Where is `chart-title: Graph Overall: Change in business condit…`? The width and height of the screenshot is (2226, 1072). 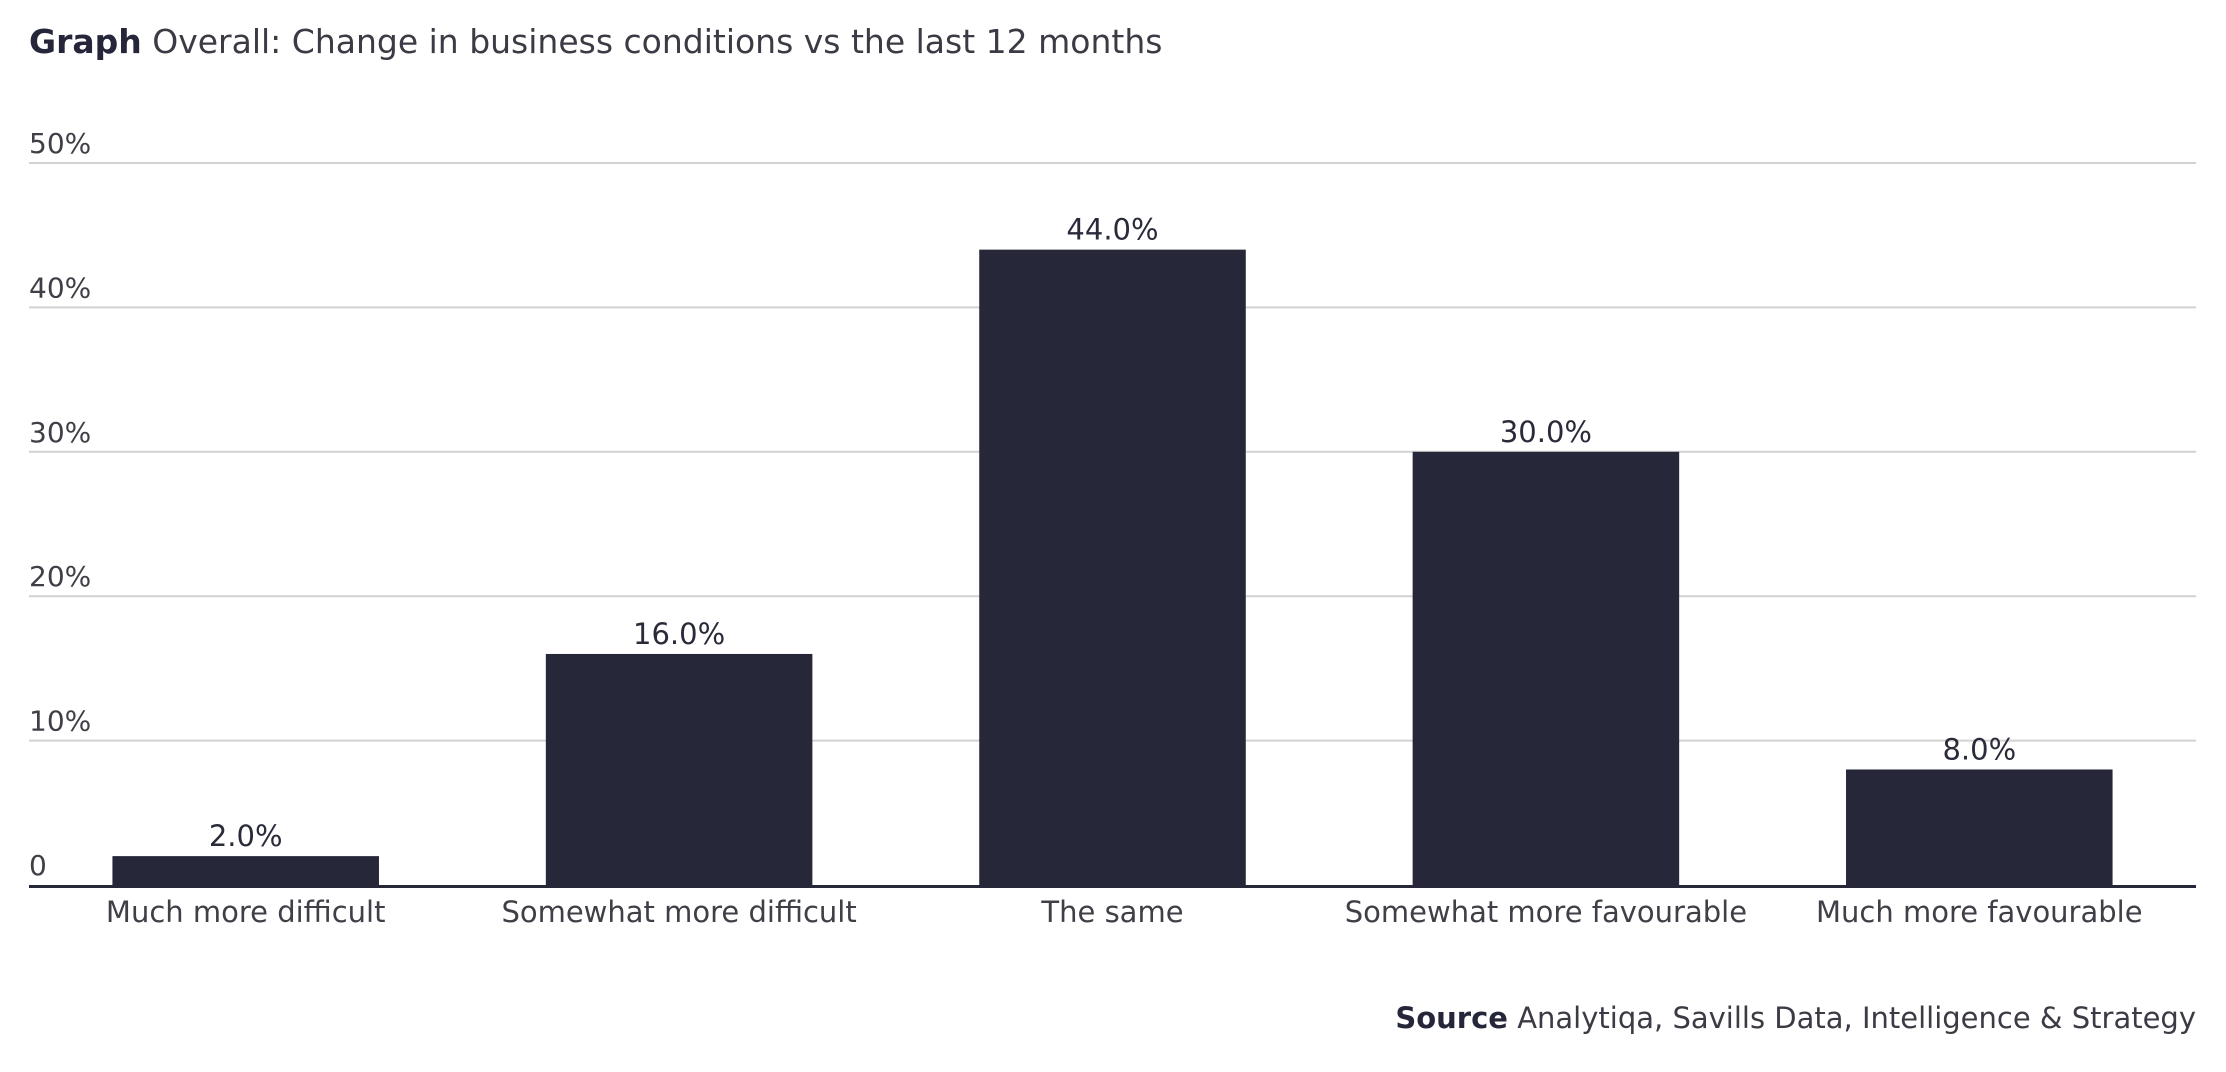 chart-title: Graph Overall: Change in business condit… is located at coordinates (595, 42).